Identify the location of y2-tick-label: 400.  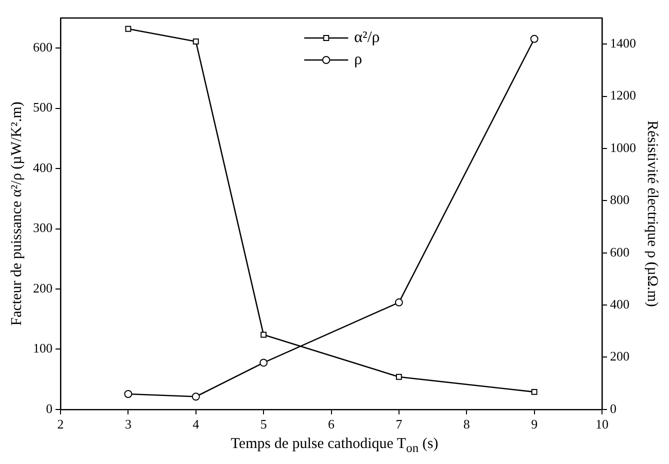
(620, 304).